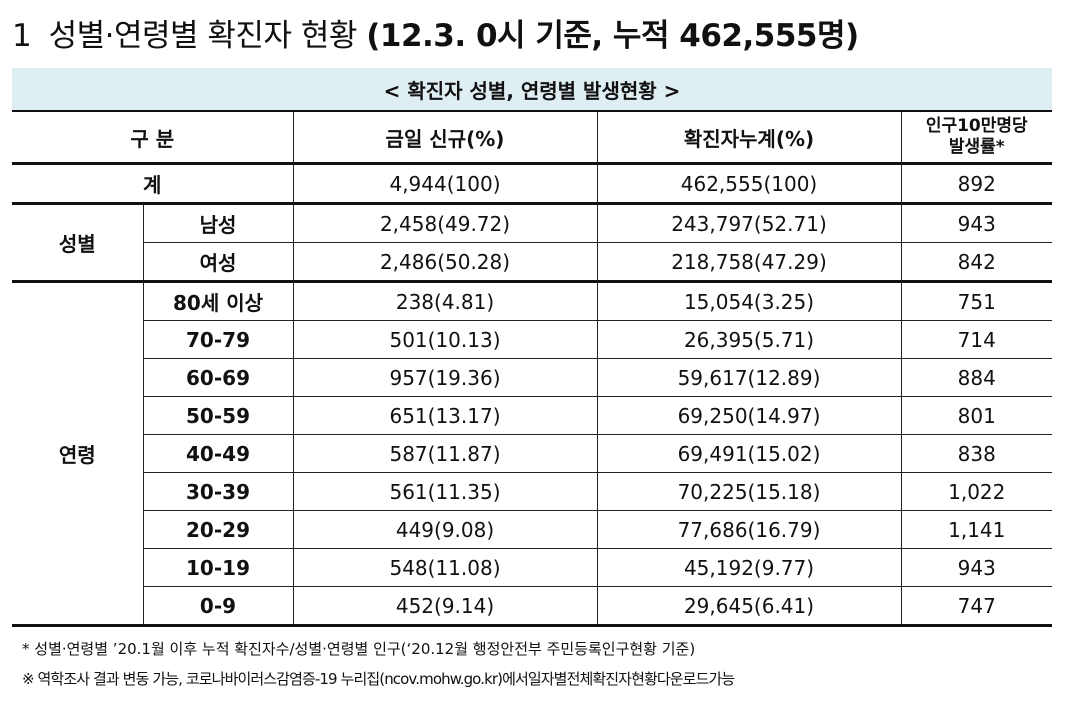 The height and width of the screenshot is (701, 1080). Describe the element at coordinates (748, 567) in the screenshot. I see `row-cumulative: 45,192(9.77)` at that location.